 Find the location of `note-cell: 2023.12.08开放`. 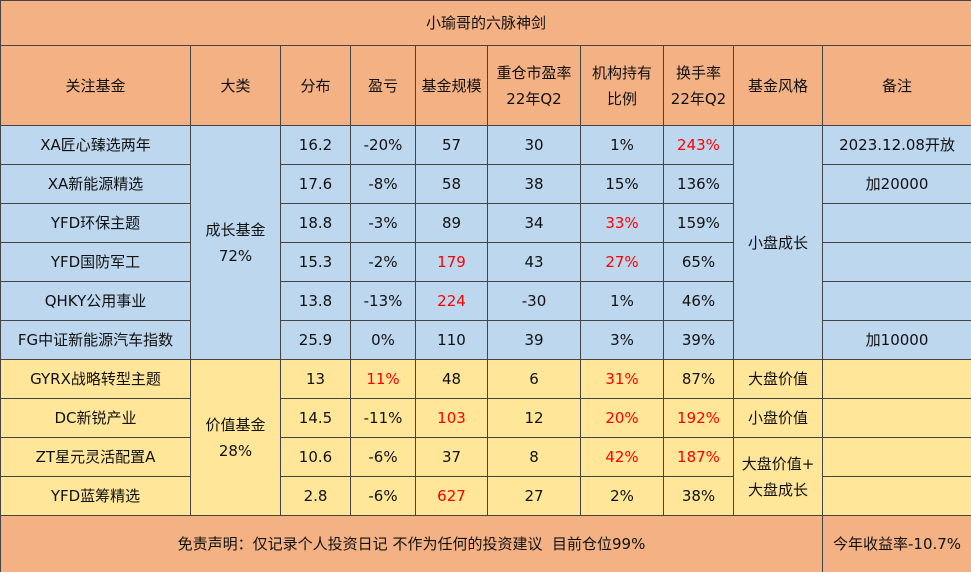

note-cell: 2023.12.08开放 is located at coordinates (896, 145).